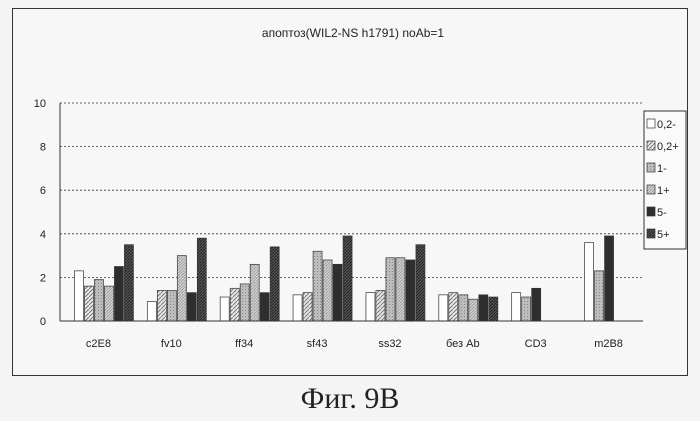 The width and height of the screenshot is (700, 421). Describe the element at coordinates (668, 147) in the screenshot. I see `legend-label: 0,2+` at that location.